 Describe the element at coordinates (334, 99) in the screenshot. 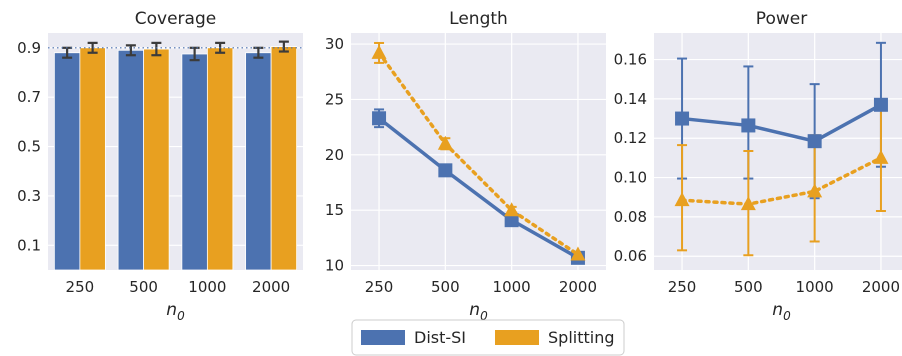

I see `length-ytick-label: 25` at that location.